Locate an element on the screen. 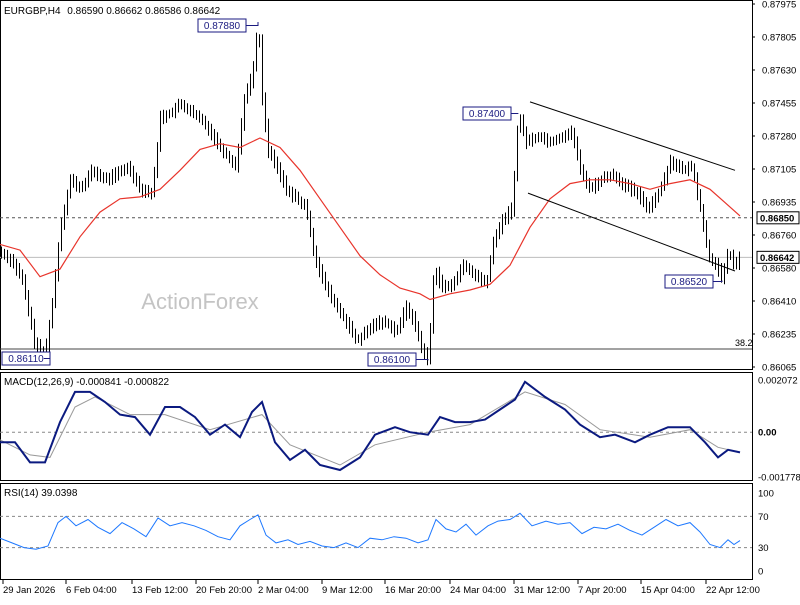 The width and height of the screenshot is (800, 605). channel-upper-line is located at coordinates (632, 136).